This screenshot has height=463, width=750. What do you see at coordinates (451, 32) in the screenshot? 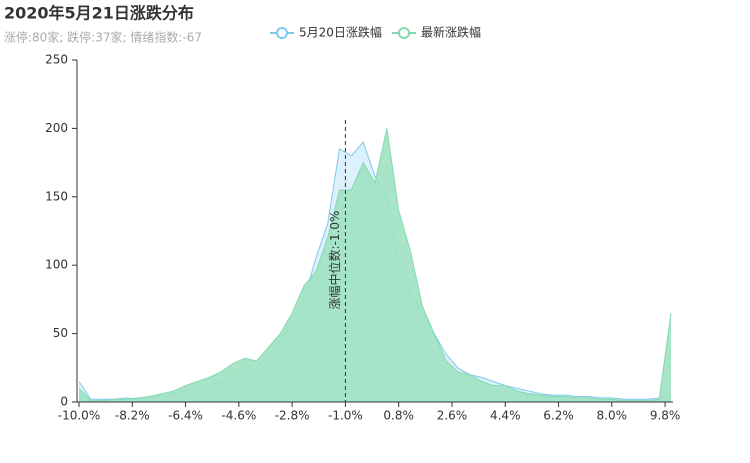
I see `legend-label: 最新涨跌幅` at bounding box center [451, 32].